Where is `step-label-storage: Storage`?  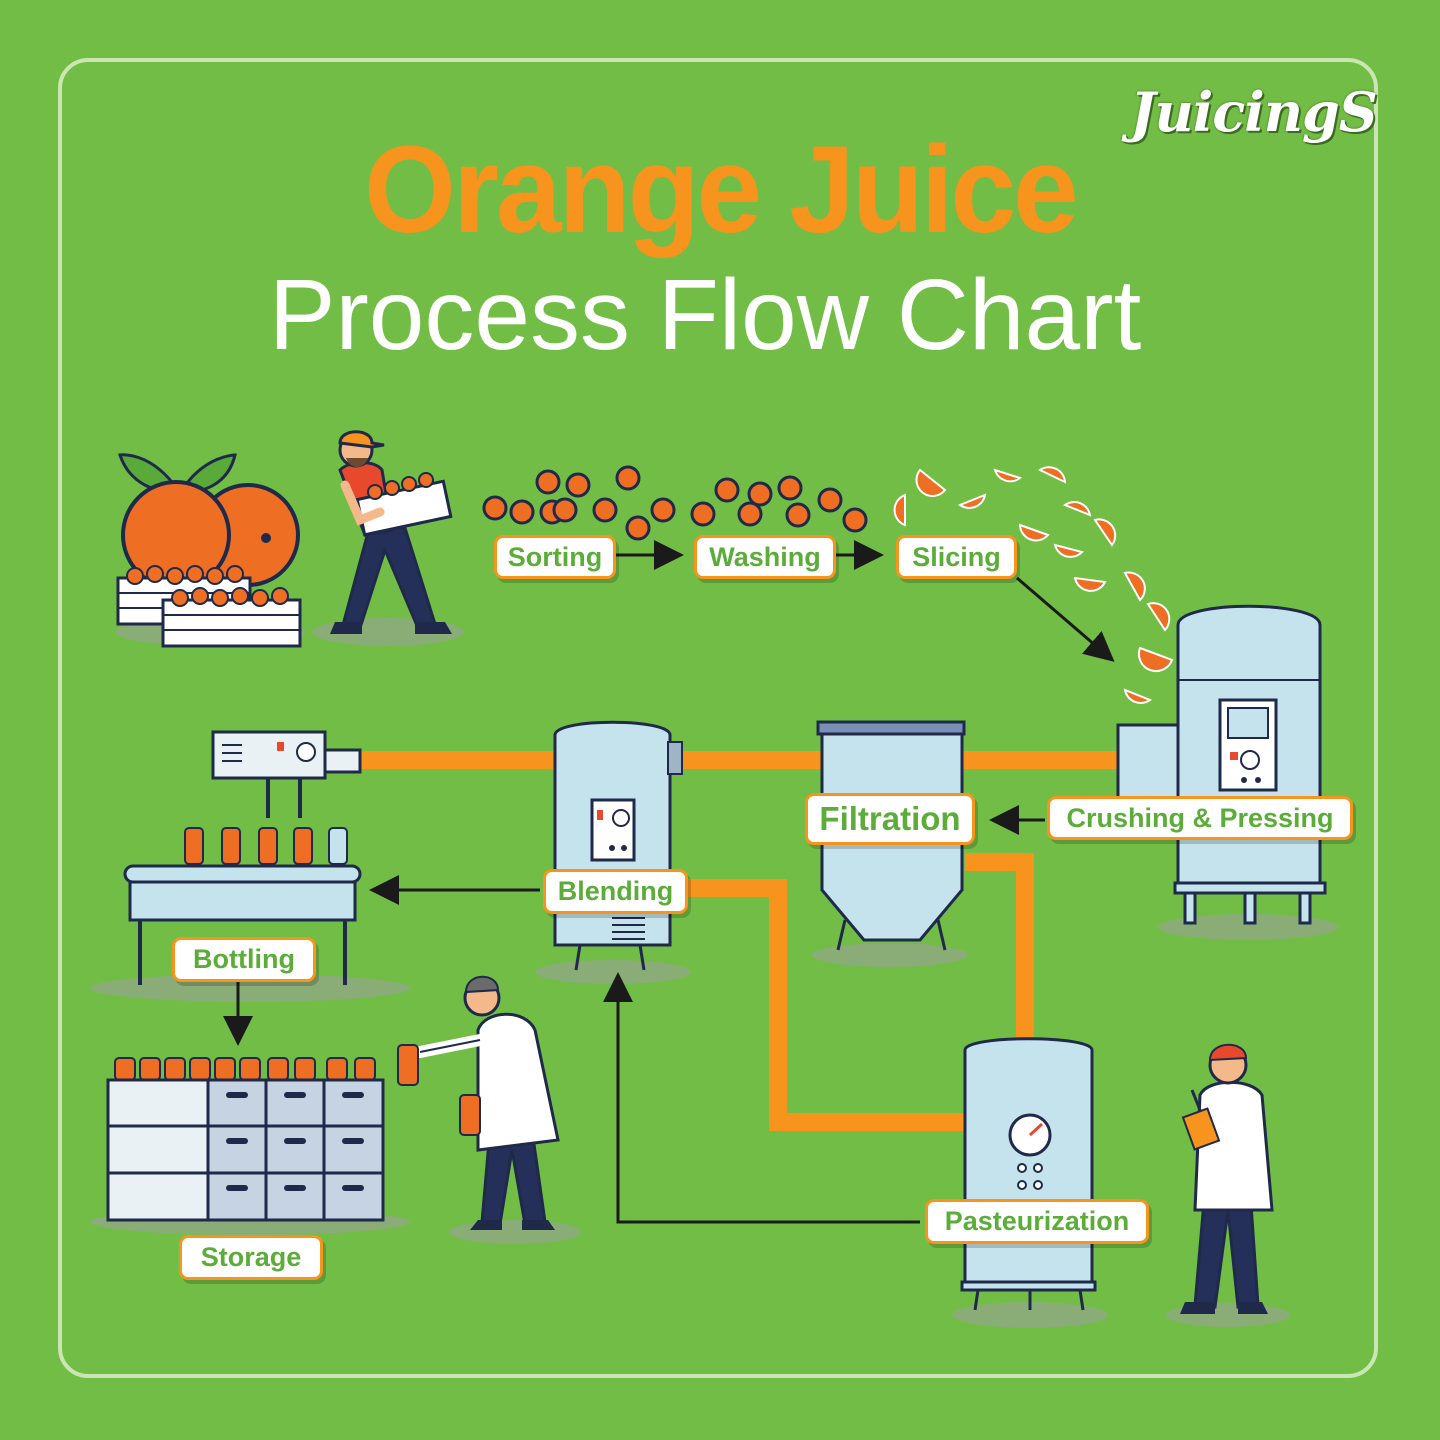 step-label-storage: Storage is located at coordinates (251, 1257).